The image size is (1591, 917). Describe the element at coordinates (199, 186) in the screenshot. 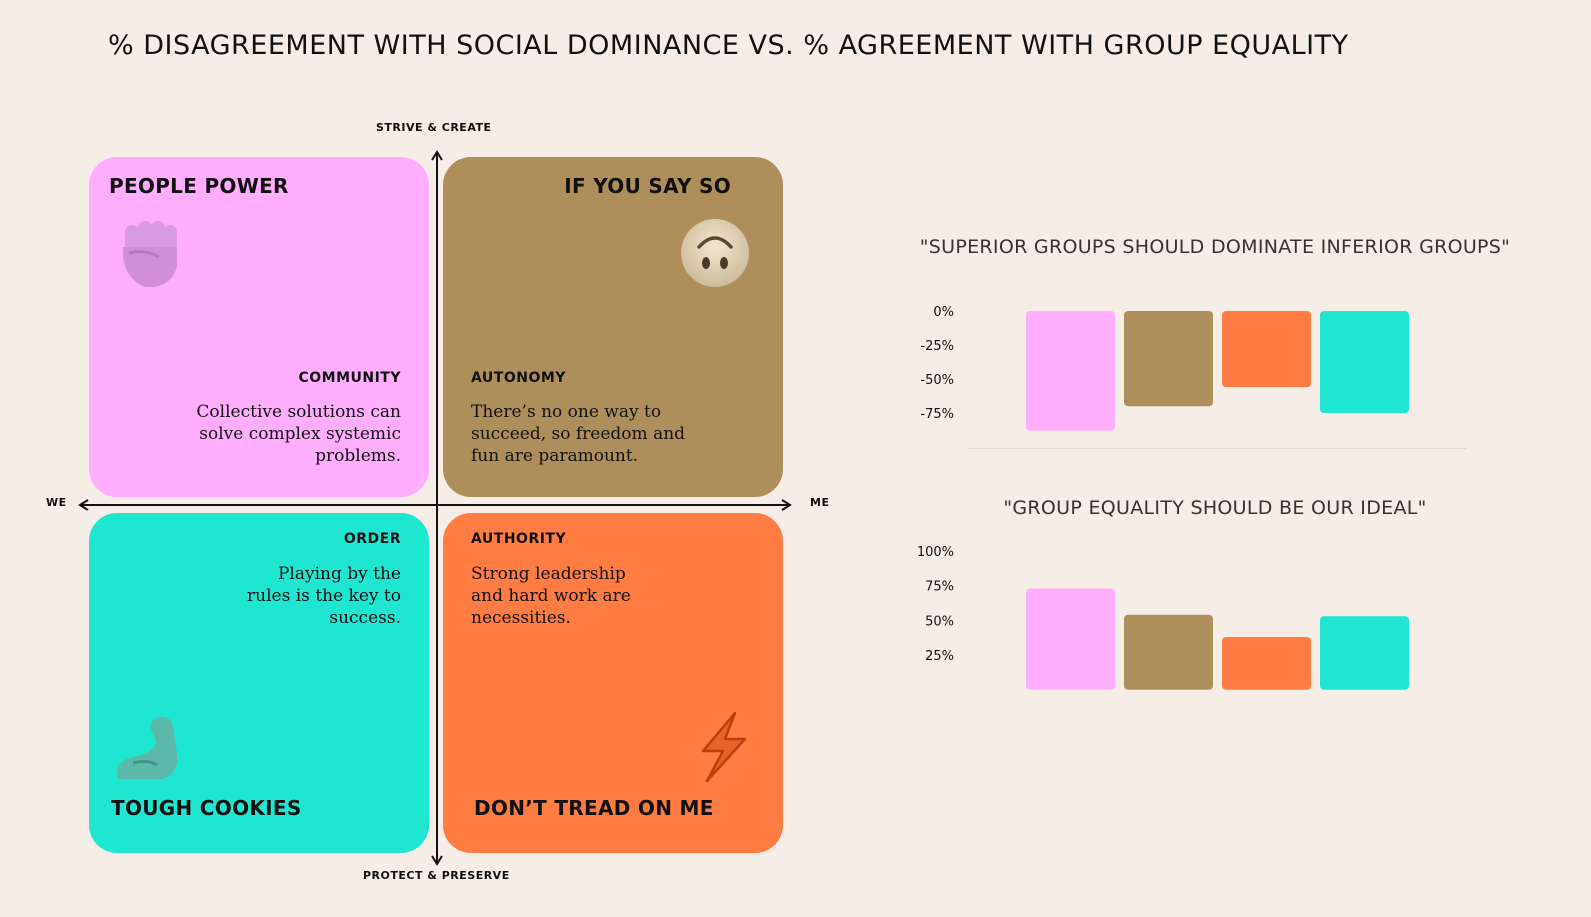

I see `quadrant-name: PEOPLE POWER` at that location.